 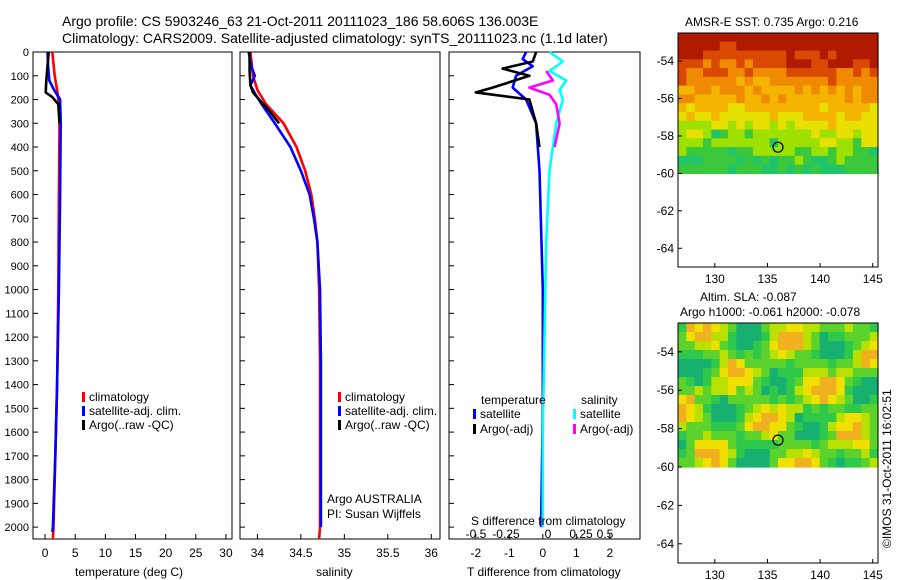 I want to click on lat-tick-label: -56, so click(x=666, y=99).